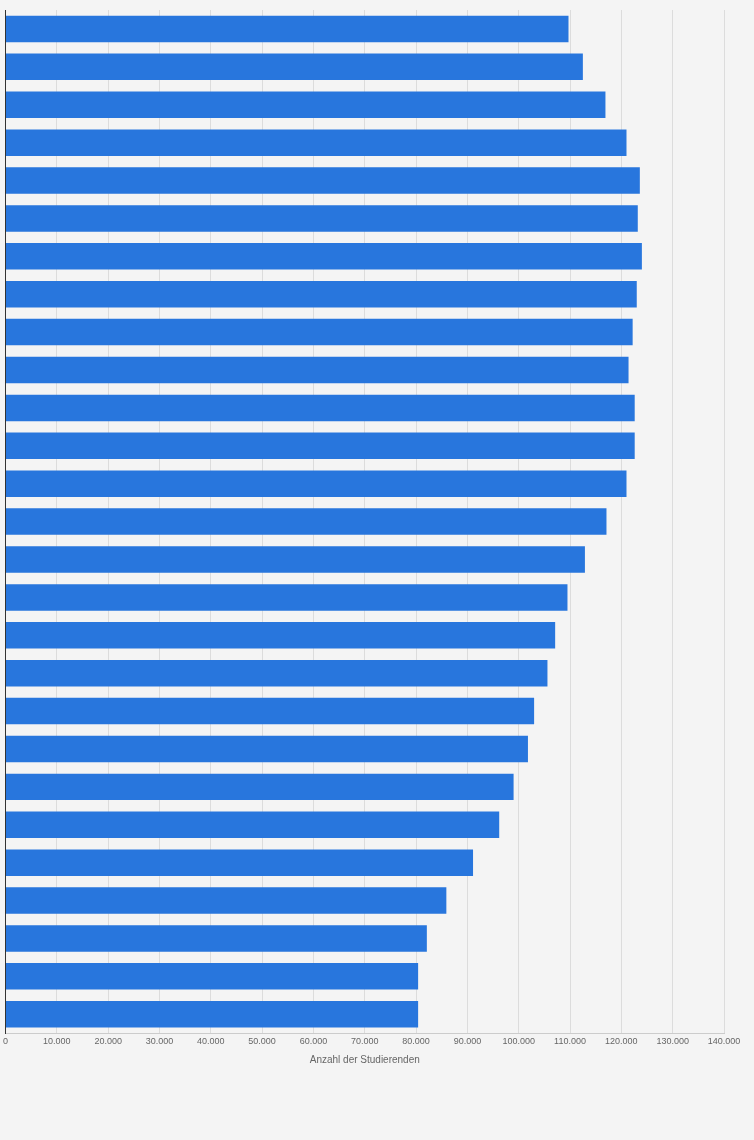 This screenshot has height=1140, width=754. I want to click on x-tick-label: 100.000, so click(518, 1041).